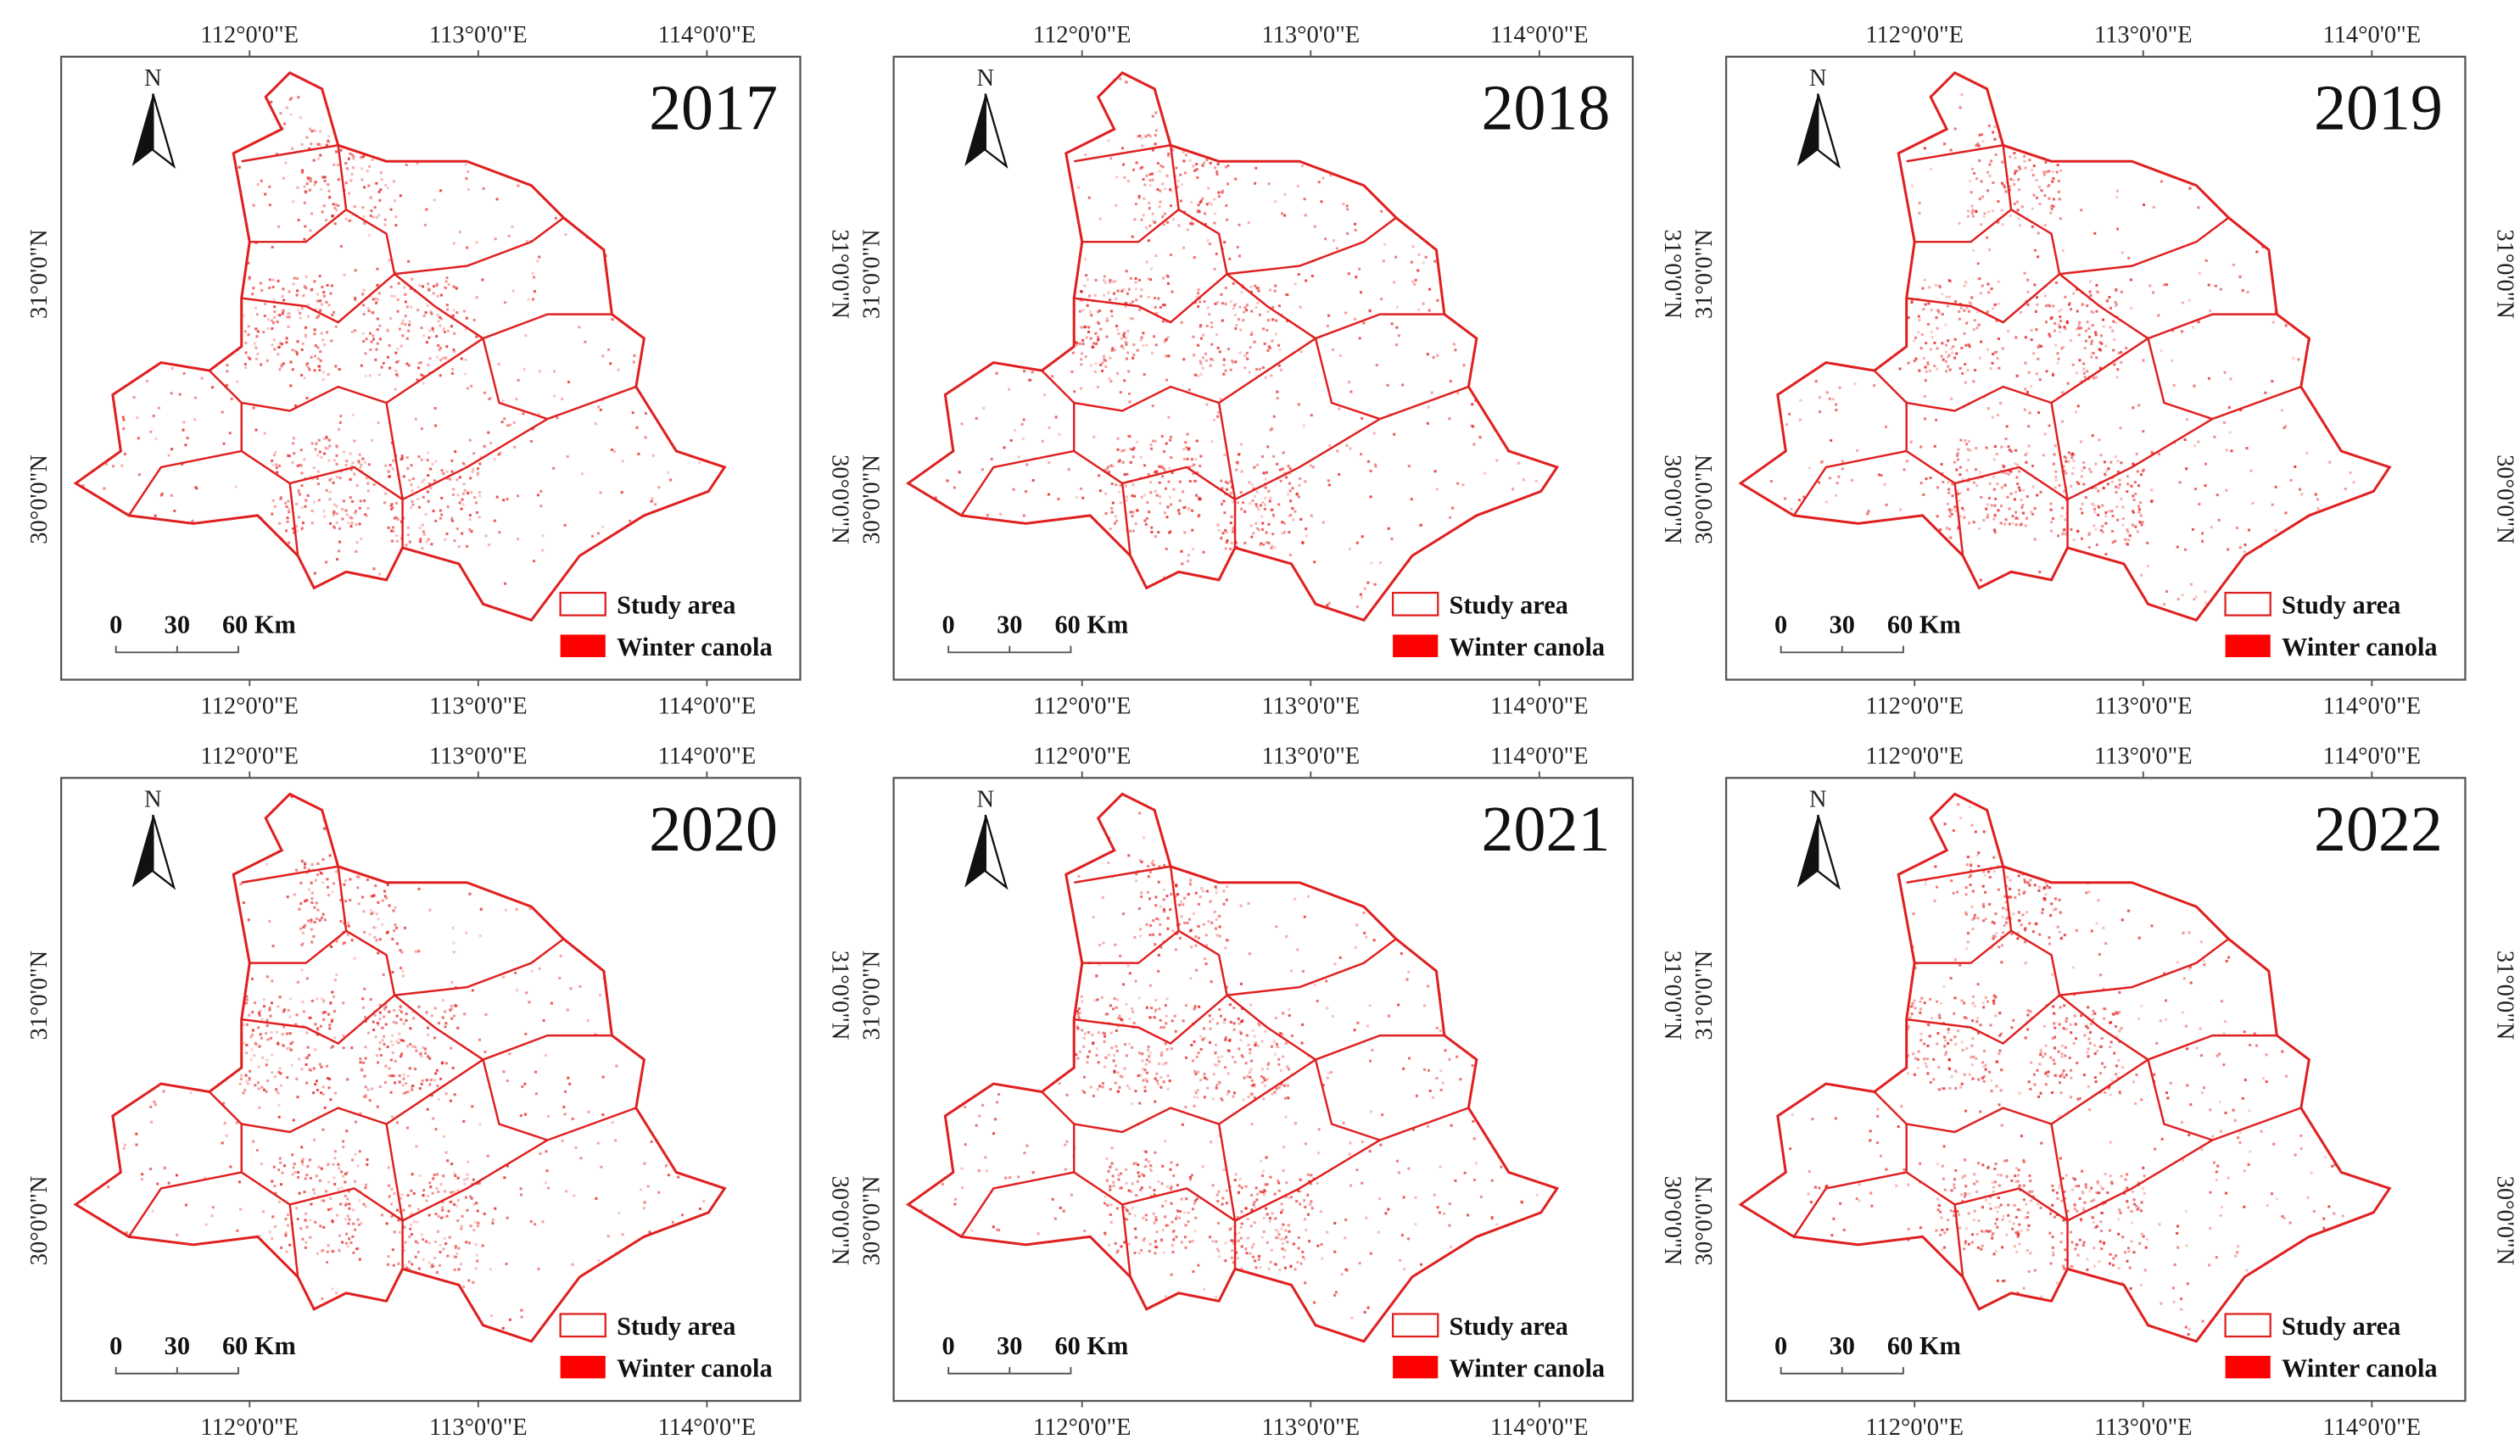  Describe the element at coordinates (708, 1427) in the screenshot. I see `lon-label: 114°0'0"E` at that location.